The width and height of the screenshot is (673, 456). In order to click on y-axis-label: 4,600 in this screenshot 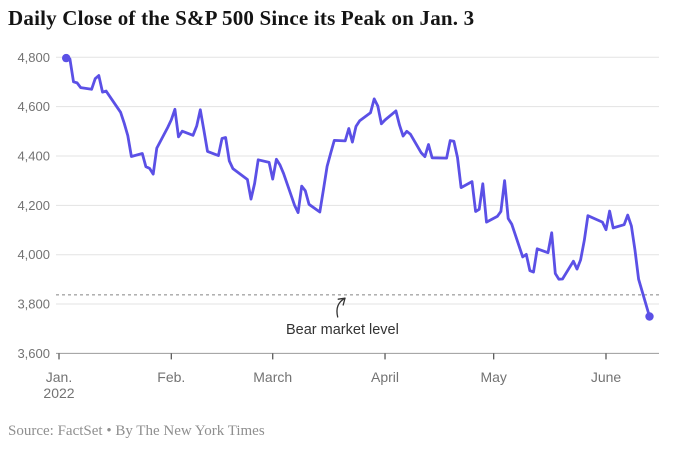, I will do `click(33, 106)`.